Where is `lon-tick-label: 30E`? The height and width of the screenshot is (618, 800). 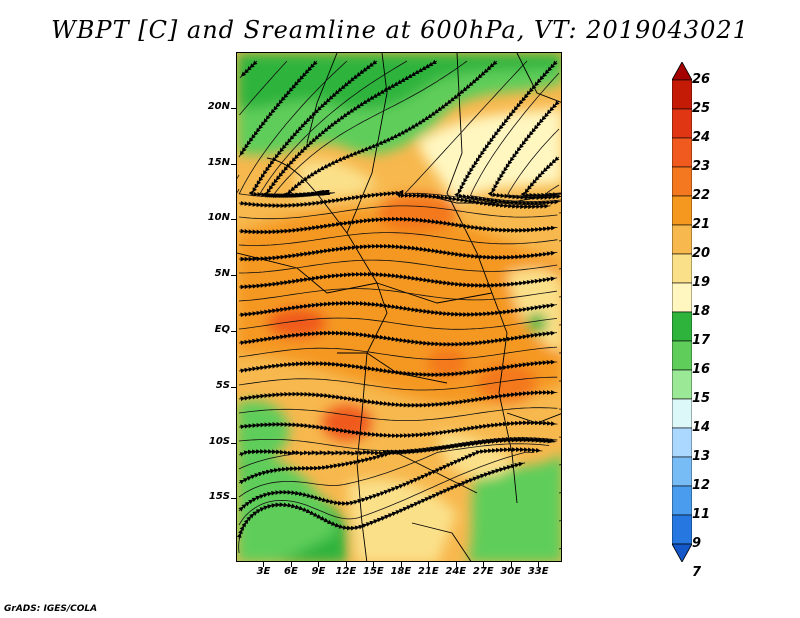 lon-tick-label: 30E is located at coordinates (511, 571).